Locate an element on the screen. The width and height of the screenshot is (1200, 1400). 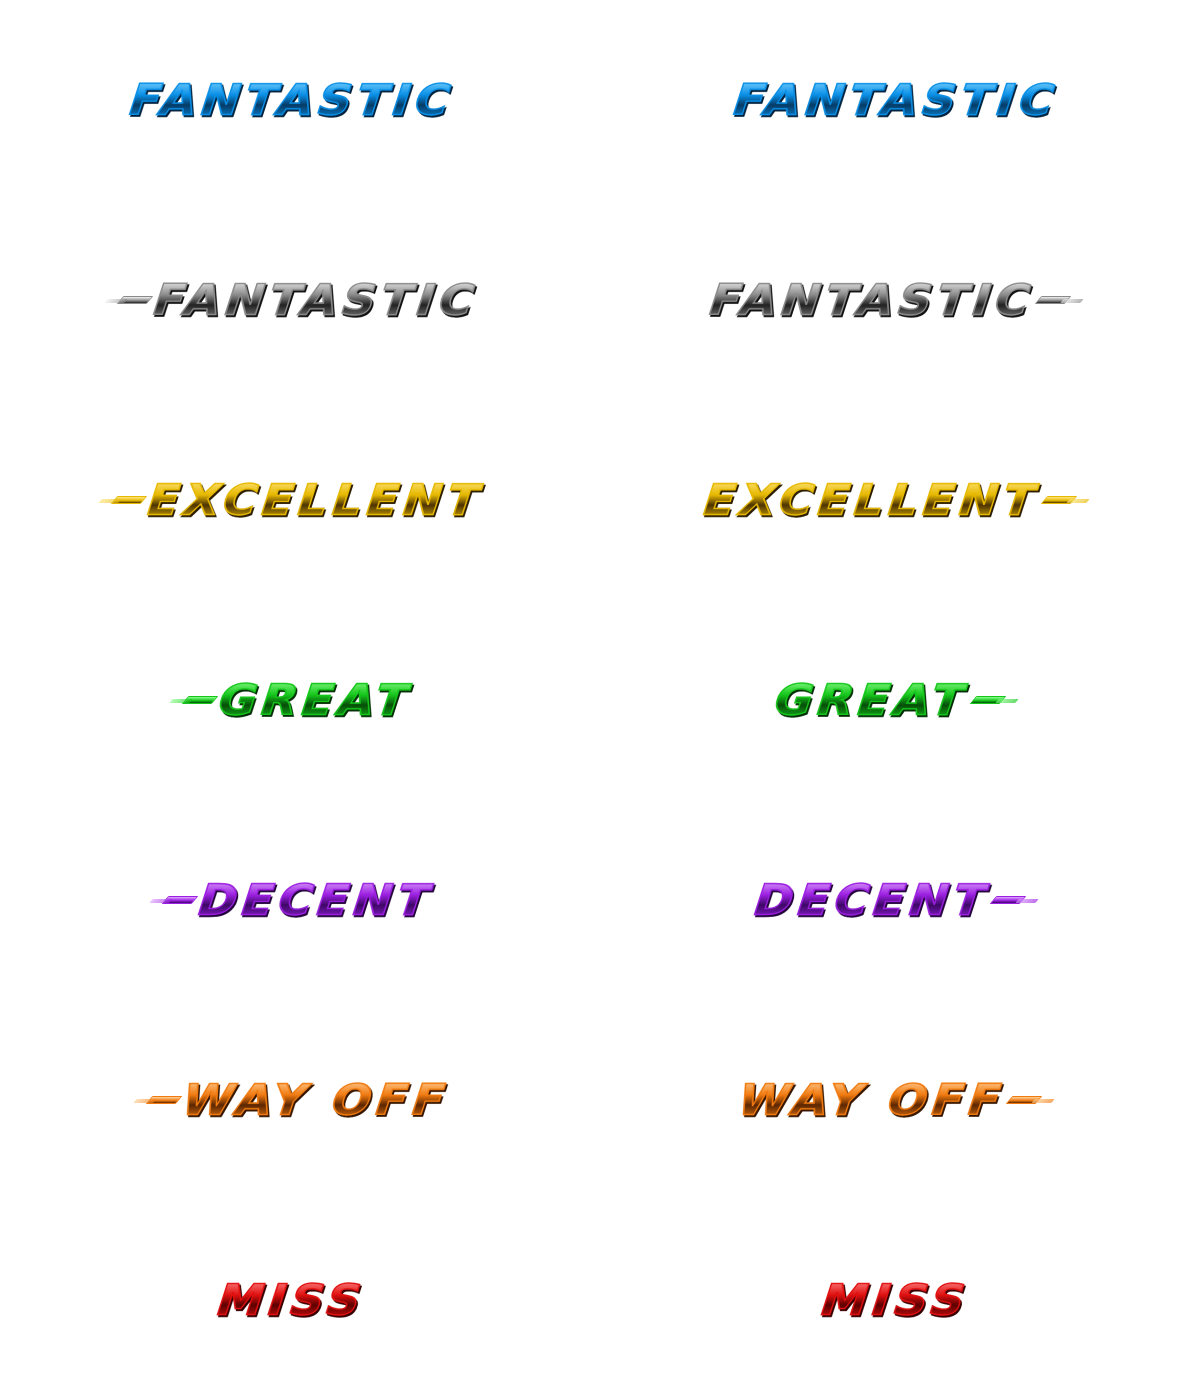
cell-fantastic-blue-right: FANTASTIC is located at coordinates (900, 100).